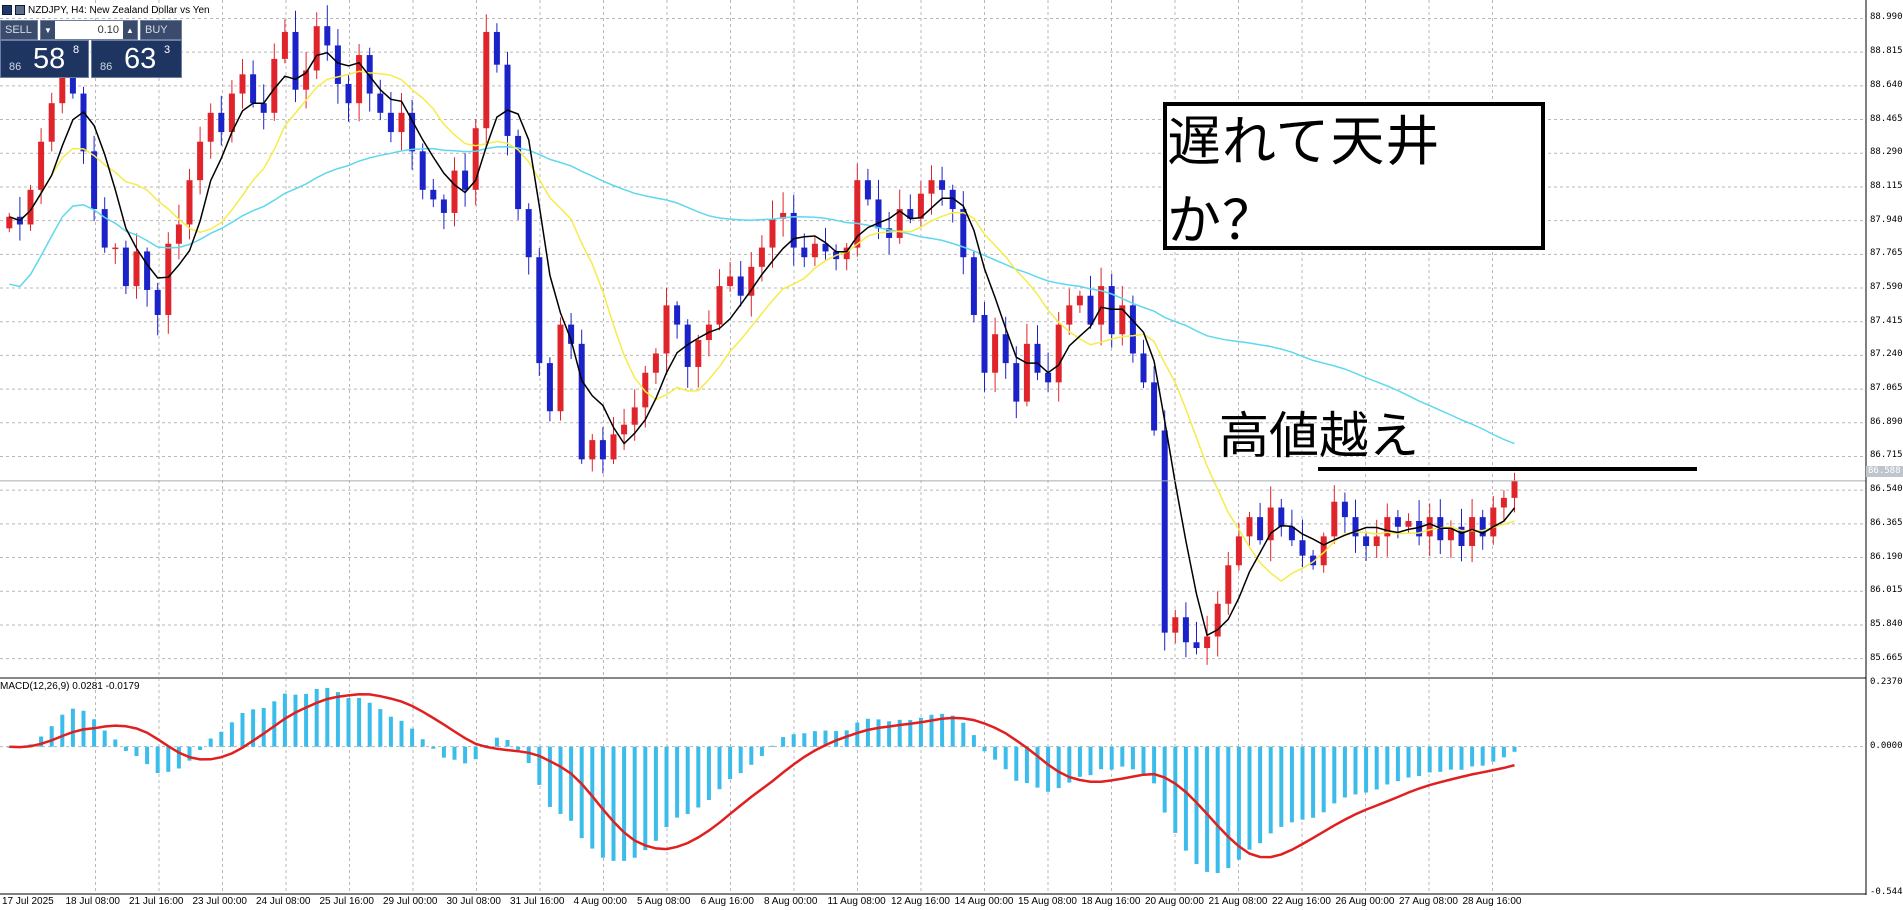  Describe the element at coordinates (19, 30) in the screenshot. I see `sell-button: SELL` at that location.